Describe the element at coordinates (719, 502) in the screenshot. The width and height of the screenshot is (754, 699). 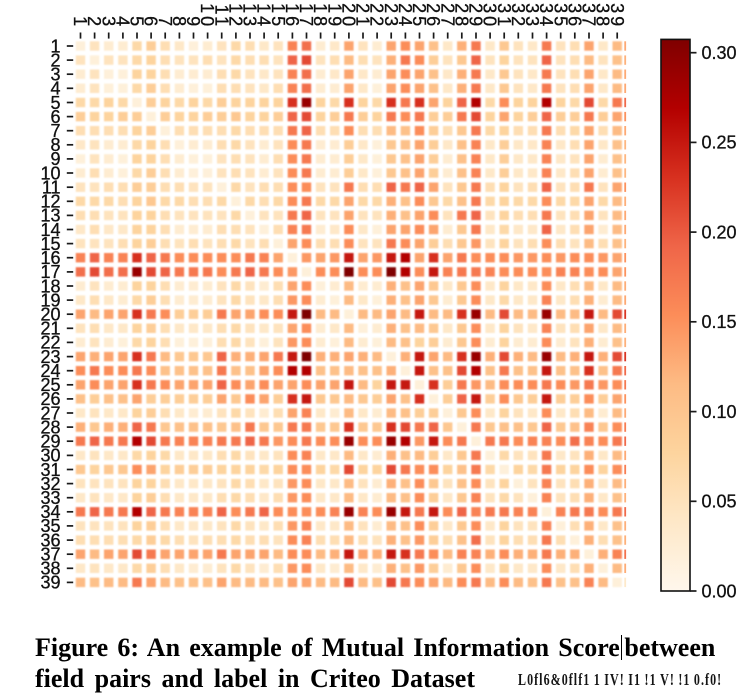
I see `svg-text: 0.05` at that location.